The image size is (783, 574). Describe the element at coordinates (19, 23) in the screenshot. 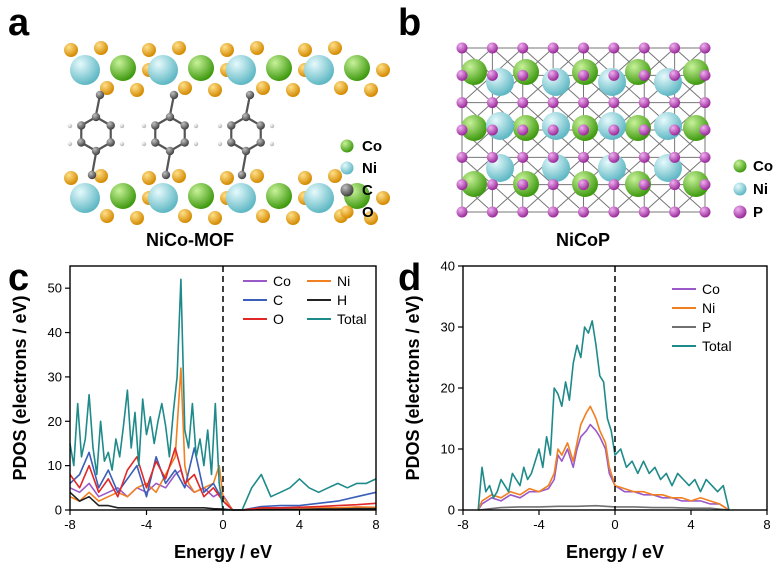

I see `panel-label-a: a` at that location.